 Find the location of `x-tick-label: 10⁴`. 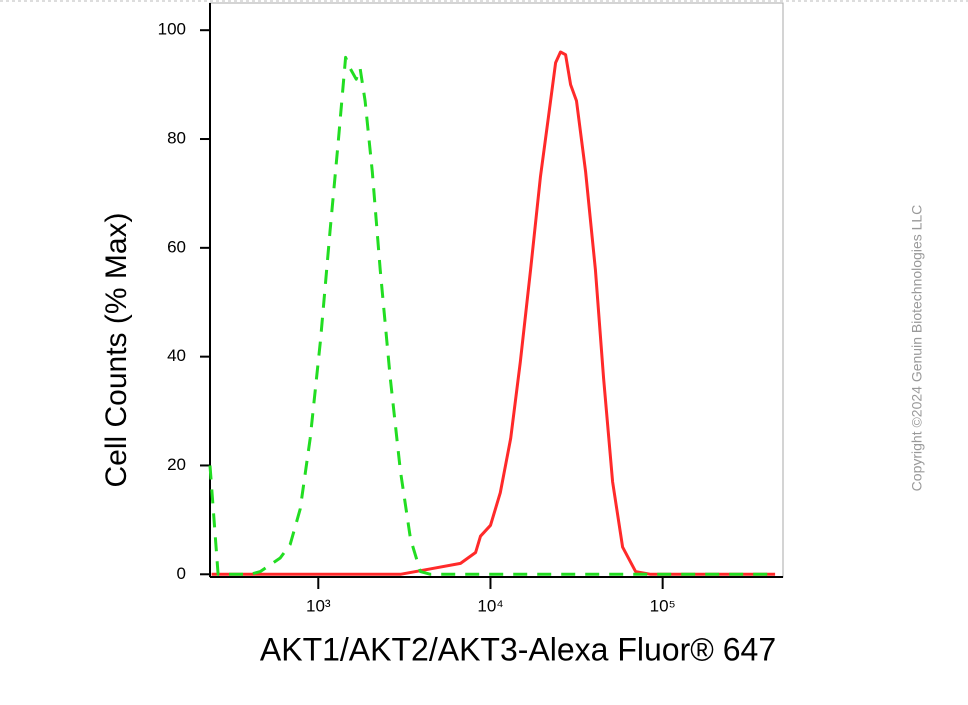

x-tick-label: 10⁴ is located at coordinates (490, 605).